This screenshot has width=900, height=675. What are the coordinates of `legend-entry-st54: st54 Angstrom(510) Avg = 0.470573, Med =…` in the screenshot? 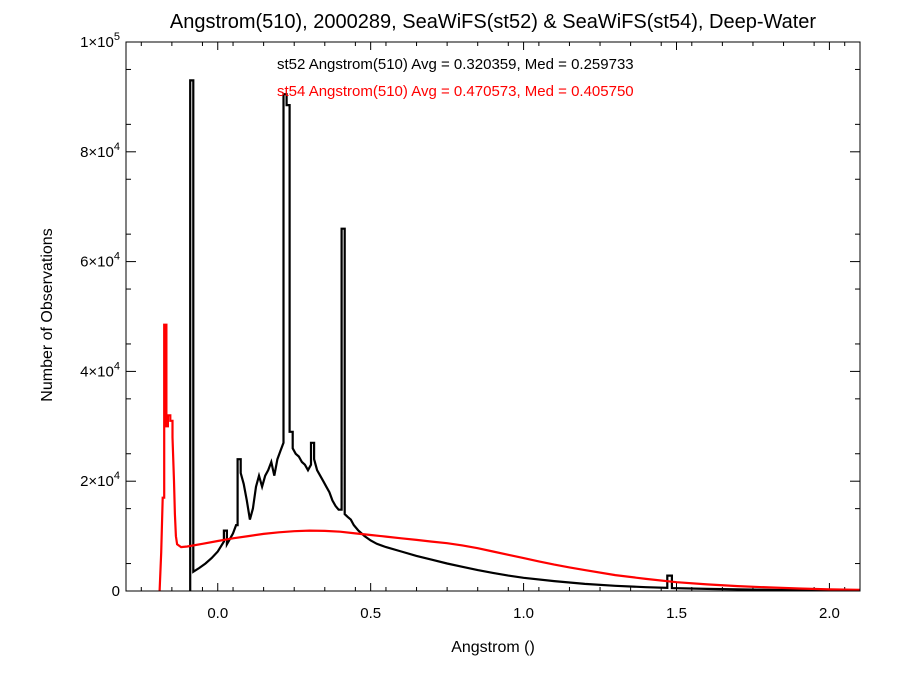 It's located at (455, 91).